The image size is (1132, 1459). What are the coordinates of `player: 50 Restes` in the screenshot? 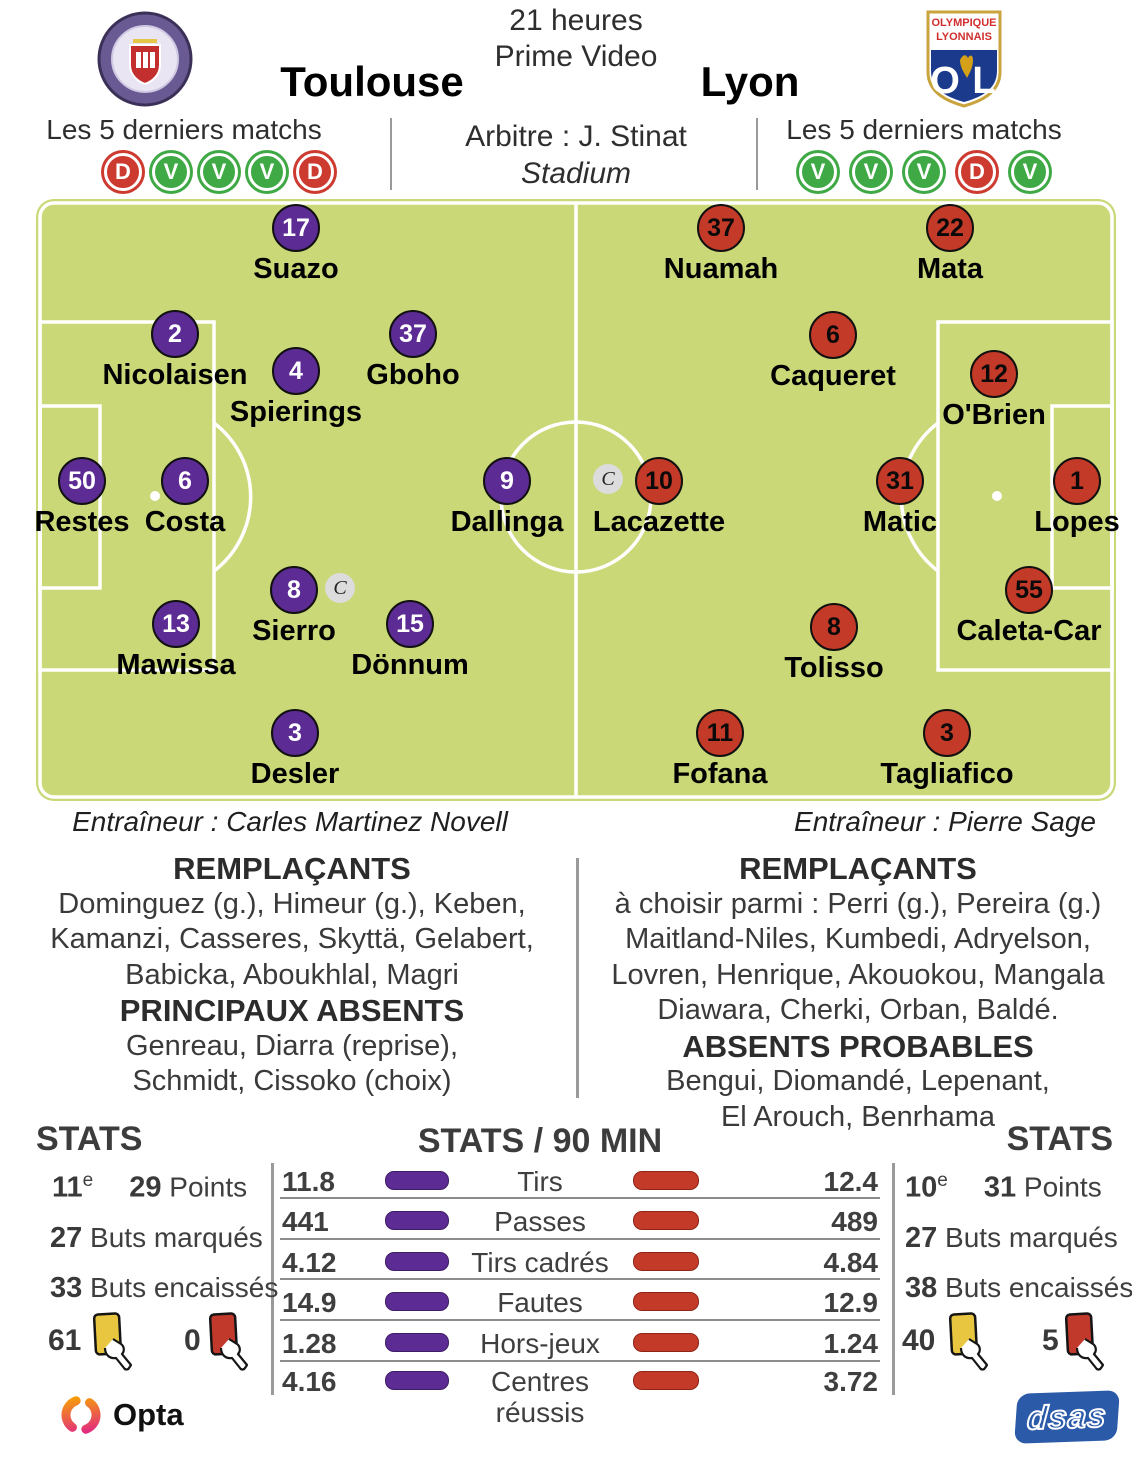 It's located at (82, 497).